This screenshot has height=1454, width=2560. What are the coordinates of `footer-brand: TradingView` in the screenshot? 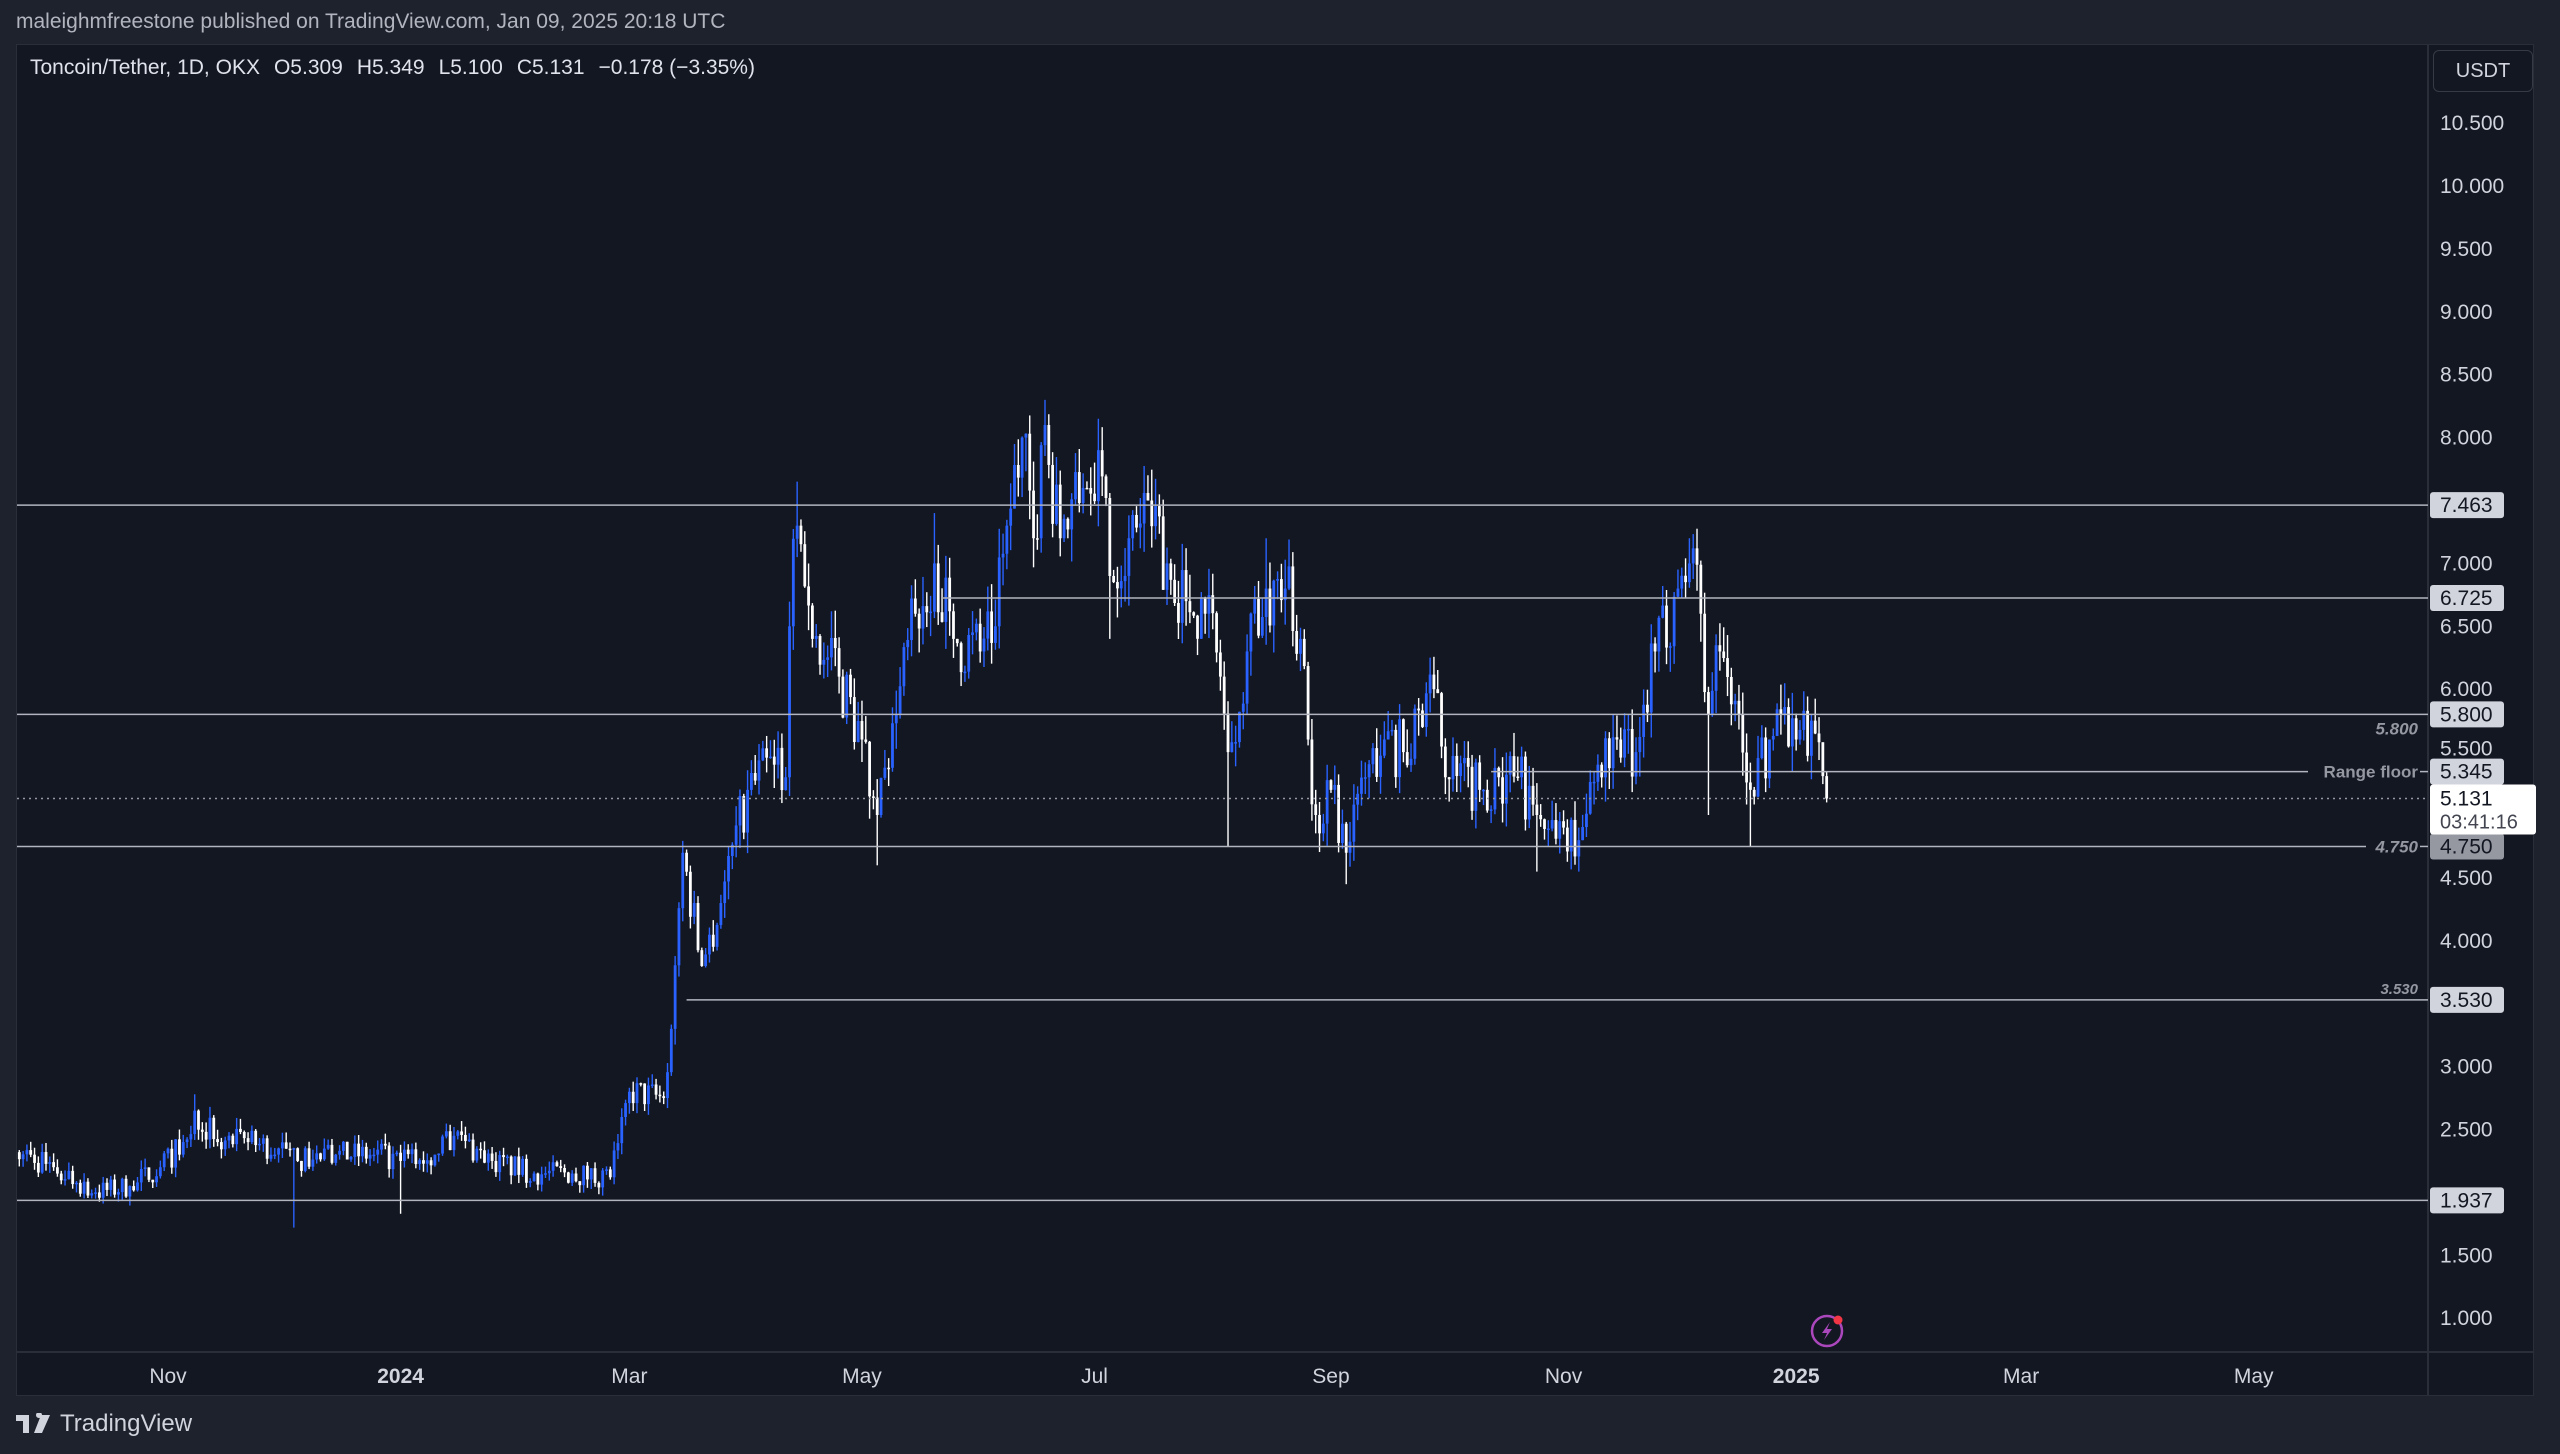 It's located at (104, 1424).